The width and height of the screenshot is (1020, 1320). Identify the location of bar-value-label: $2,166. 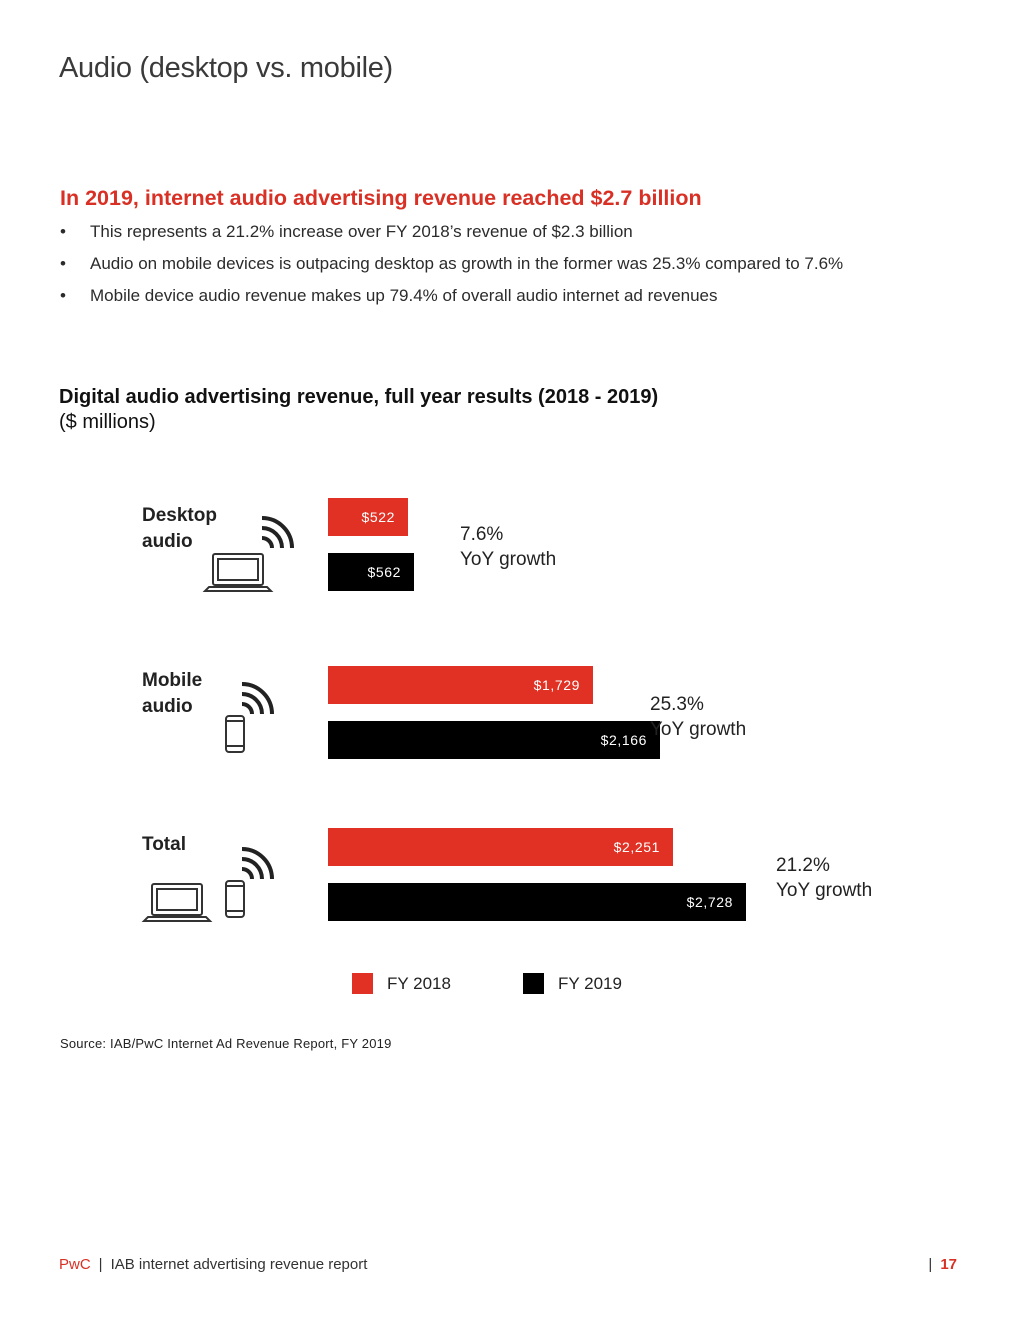
(624, 740).